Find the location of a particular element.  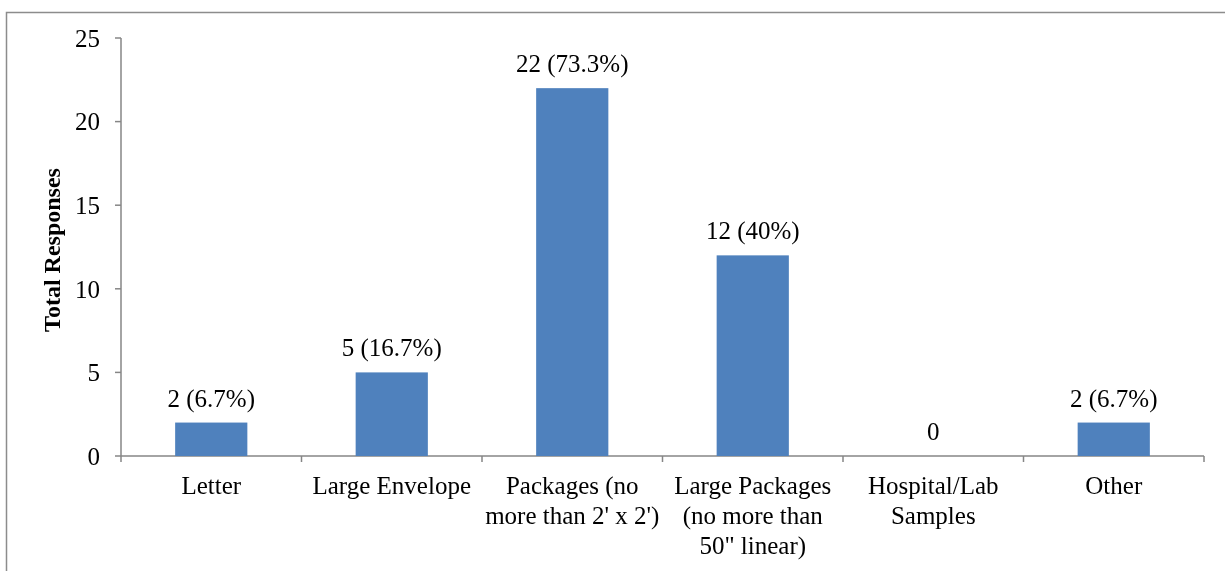

x-tick-label: Packages (no more than 2' x 2') is located at coordinates (572, 501).